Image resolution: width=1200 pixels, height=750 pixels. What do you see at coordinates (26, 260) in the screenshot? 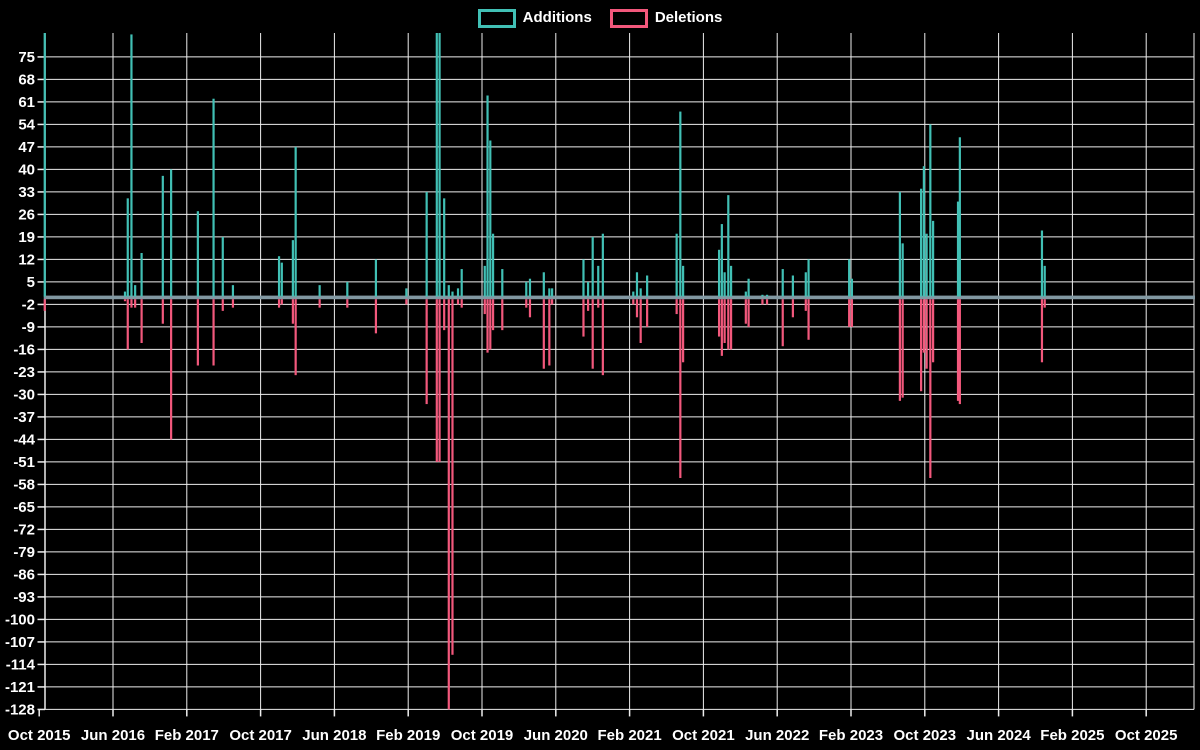
I see `y-axis-tick-label: 12` at bounding box center [26, 260].